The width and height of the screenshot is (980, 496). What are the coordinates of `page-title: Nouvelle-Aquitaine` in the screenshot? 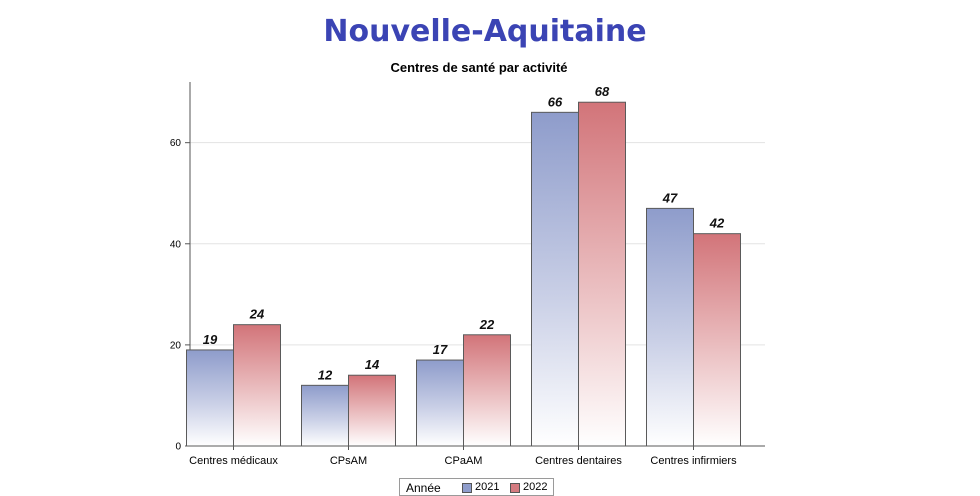 It's located at (485, 31).